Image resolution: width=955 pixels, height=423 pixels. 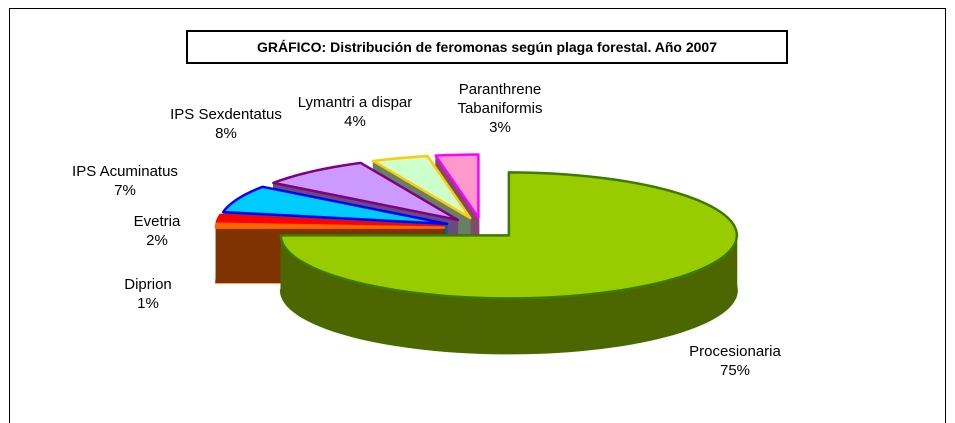 I want to click on label-name: Paranthrene Tabaniformis, so click(x=500, y=99).